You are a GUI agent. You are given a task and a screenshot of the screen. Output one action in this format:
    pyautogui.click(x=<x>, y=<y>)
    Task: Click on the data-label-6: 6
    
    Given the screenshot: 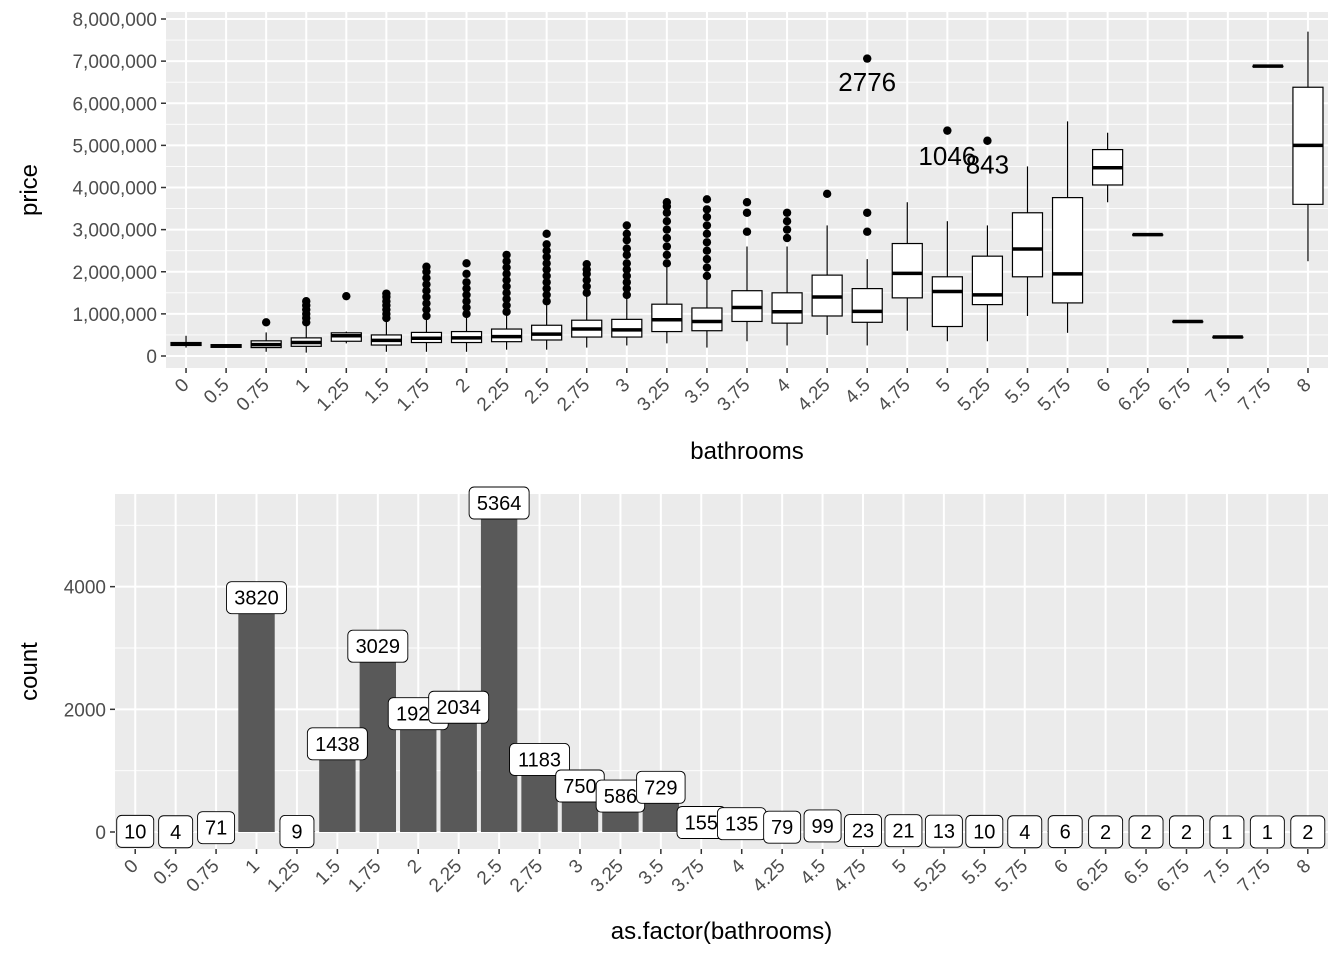 What is the action you would take?
    pyautogui.click(x=1065, y=832)
    